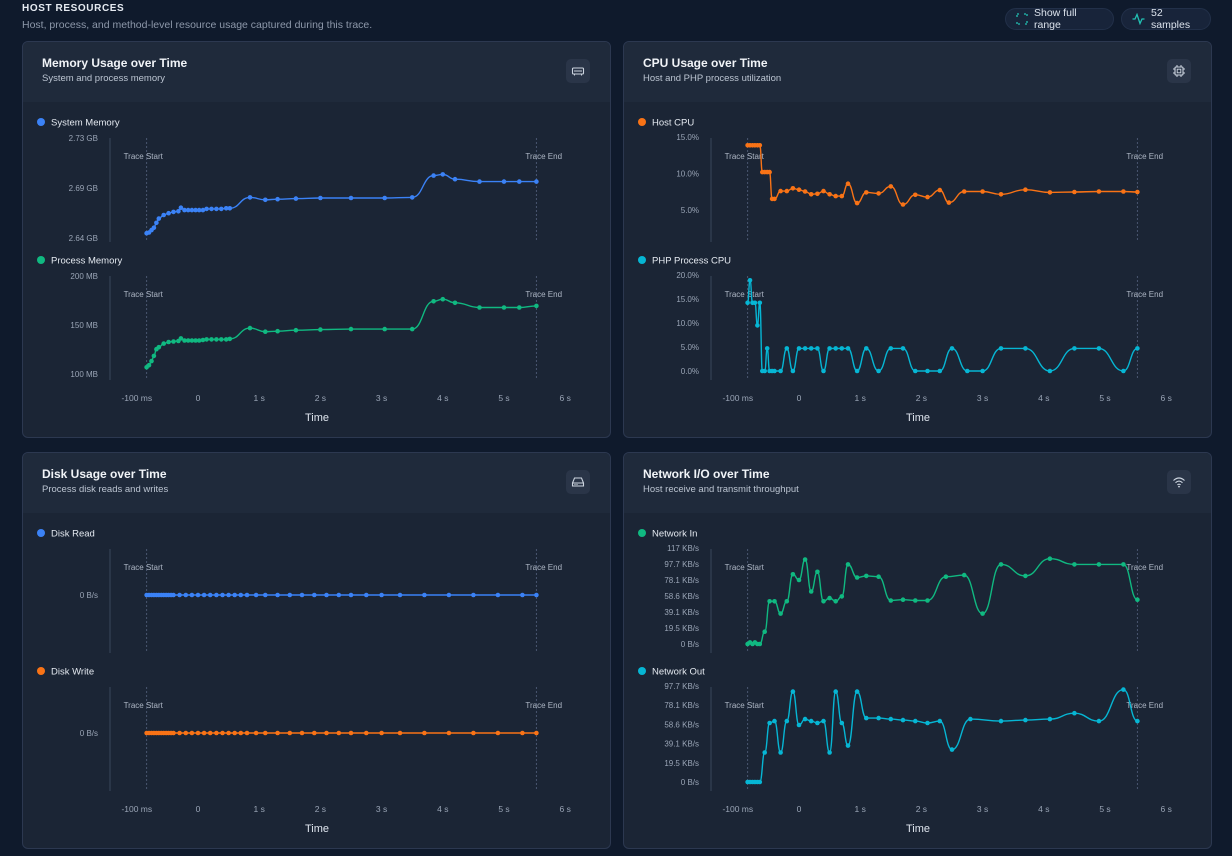  Describe the element at coordinates (673, 123) in the screenshot. I see `legend-label: Host CPU` at that location.